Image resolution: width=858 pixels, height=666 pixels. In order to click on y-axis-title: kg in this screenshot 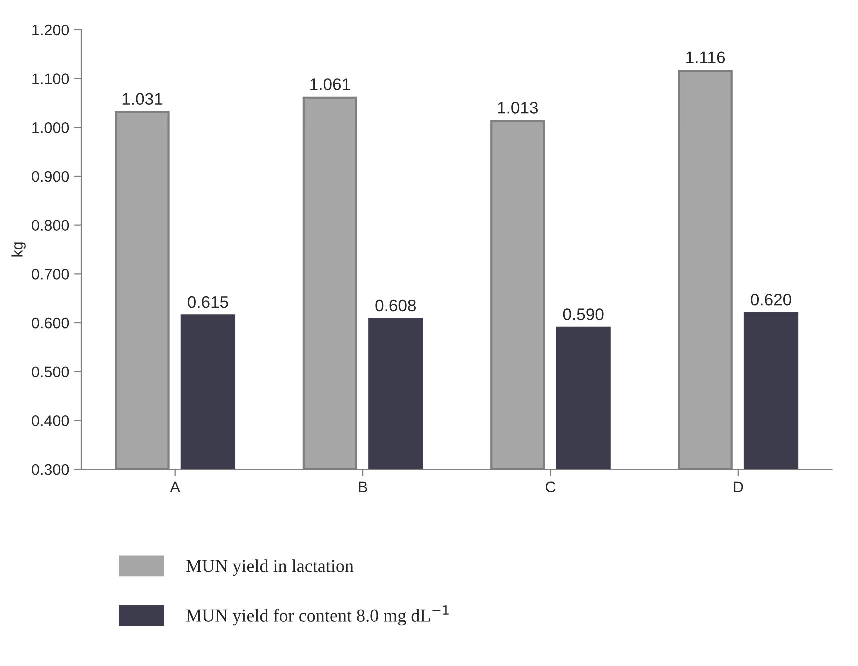, I will do `click(19, 249)`.